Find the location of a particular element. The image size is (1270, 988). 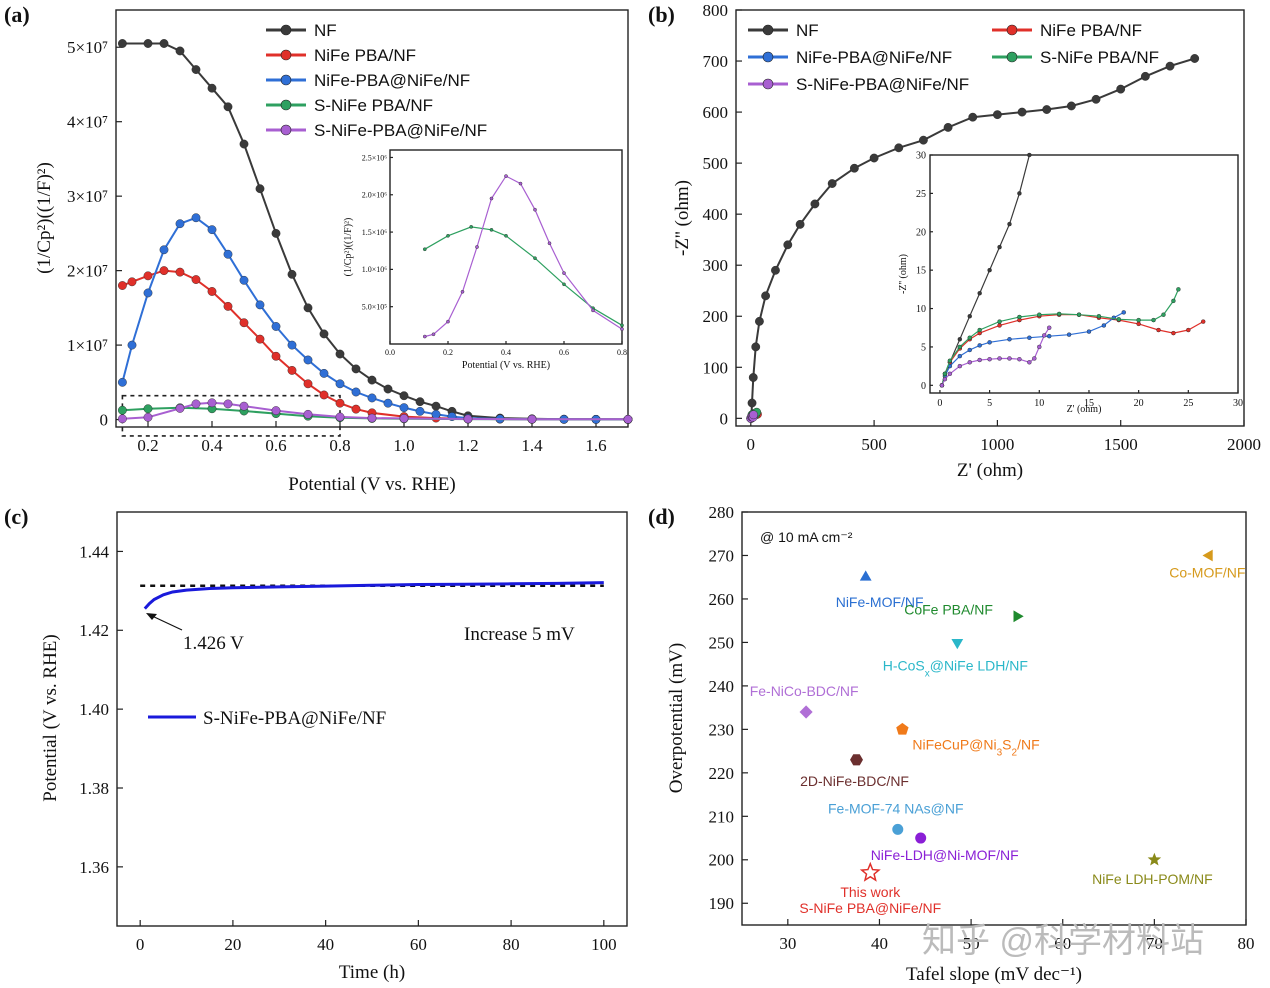

y-tick-label: 400 is located at coordinates (716, 214).